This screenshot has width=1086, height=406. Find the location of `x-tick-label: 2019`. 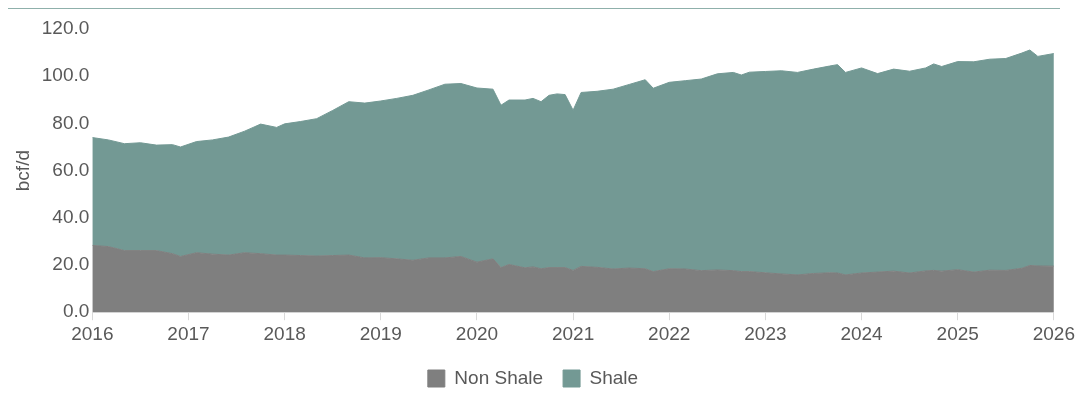

x-tick-label: 2019 is located at coordinates (380, 333).